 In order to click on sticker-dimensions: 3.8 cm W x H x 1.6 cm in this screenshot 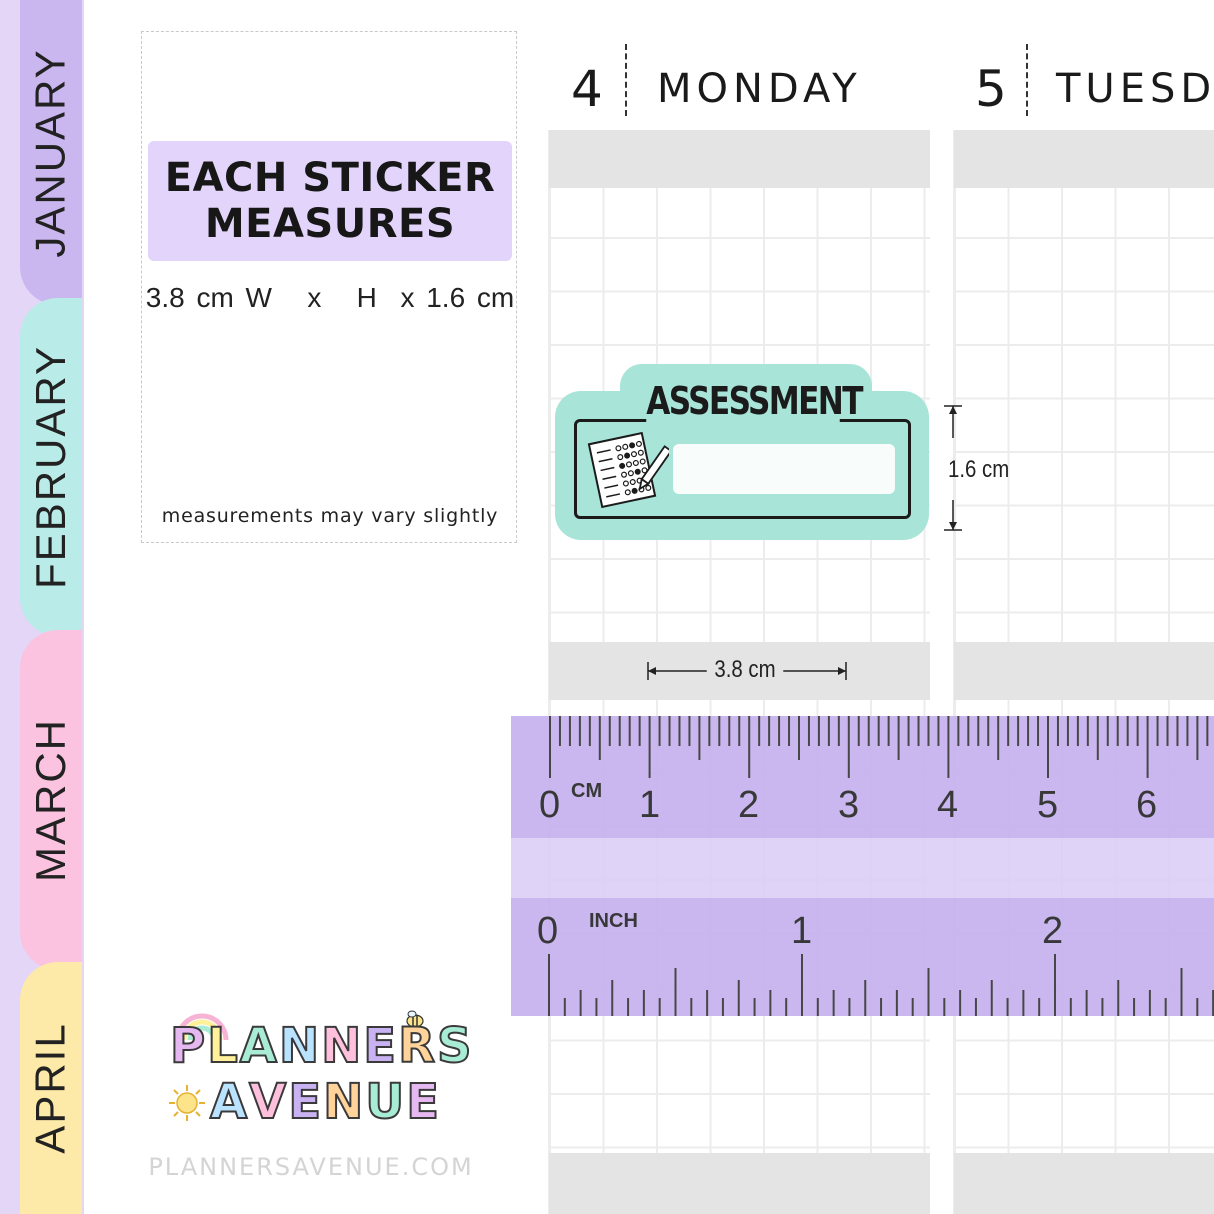, I will do `click(330, 297)`.